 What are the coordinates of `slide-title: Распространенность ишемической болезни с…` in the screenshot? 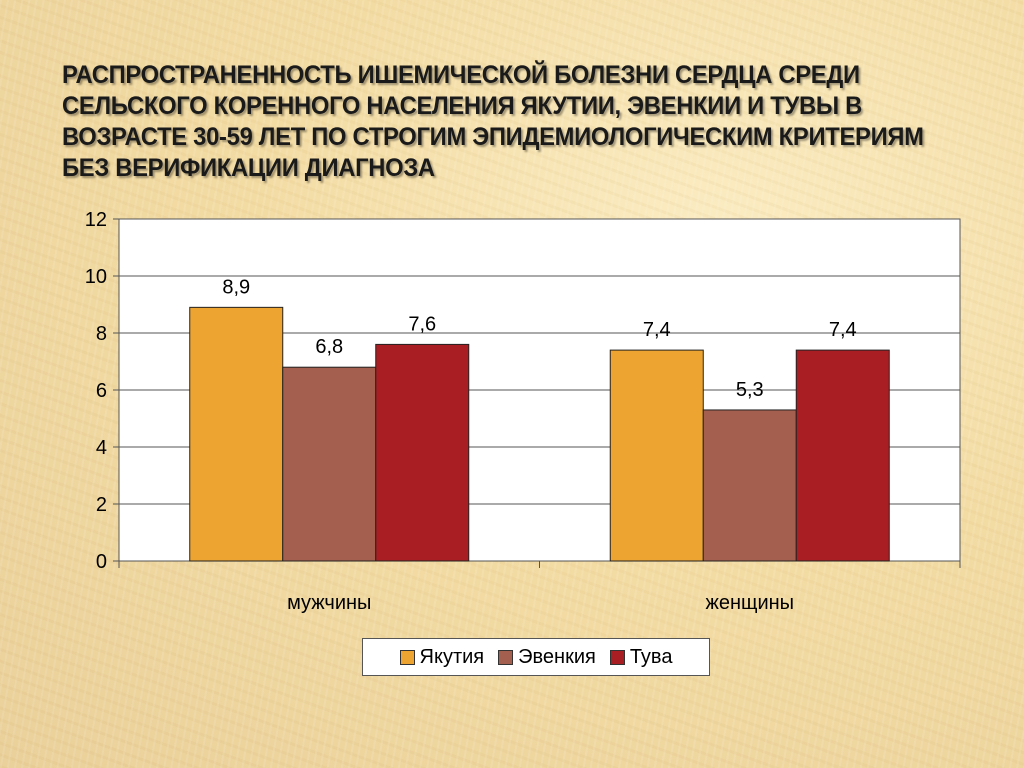 It's located at (493, 121).